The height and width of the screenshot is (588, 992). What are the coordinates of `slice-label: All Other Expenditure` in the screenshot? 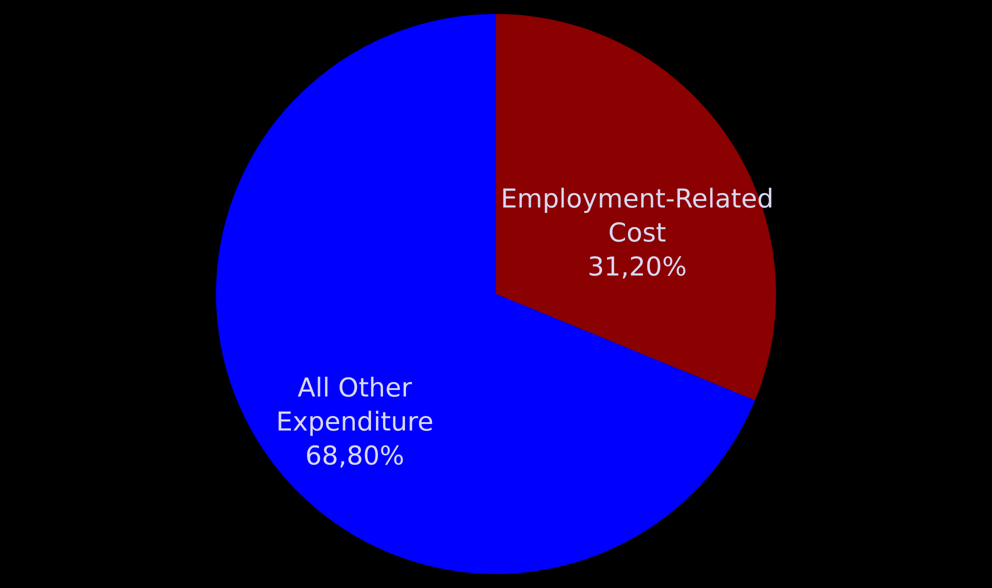 It's located at (355, 406).